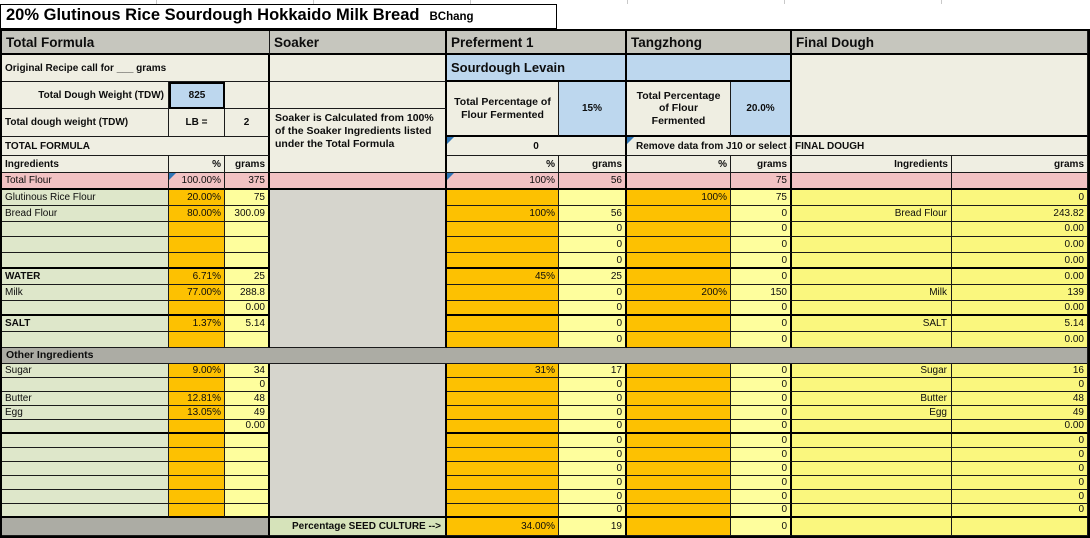 The width and height of the screenshot is (1090, 538). Describe the element at coordinates (761, 109) in the screenshot. I see `tangzhong-pct-fermented-value: 20.0%` at that location.